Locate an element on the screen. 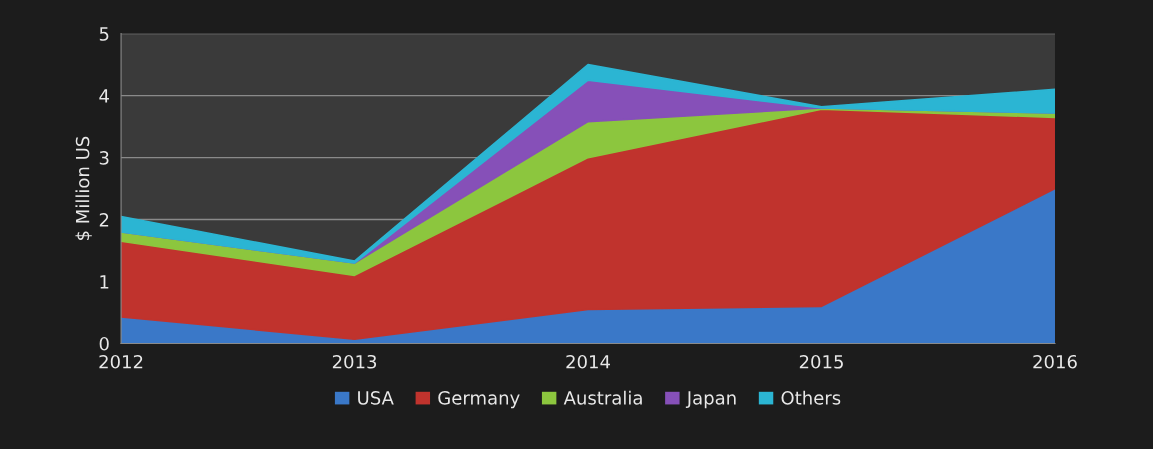 This screenshot has height=449, width=1153. y-tick-label: 2 is located at coordinates (104, 220).